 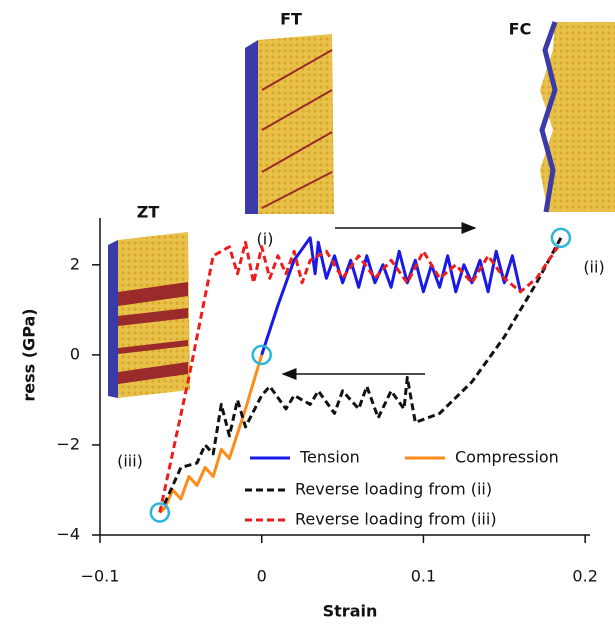 What do you see at coordinates (149, 315) in the screenshot?
I see `inset-zt` at bounding box center [149, 315].